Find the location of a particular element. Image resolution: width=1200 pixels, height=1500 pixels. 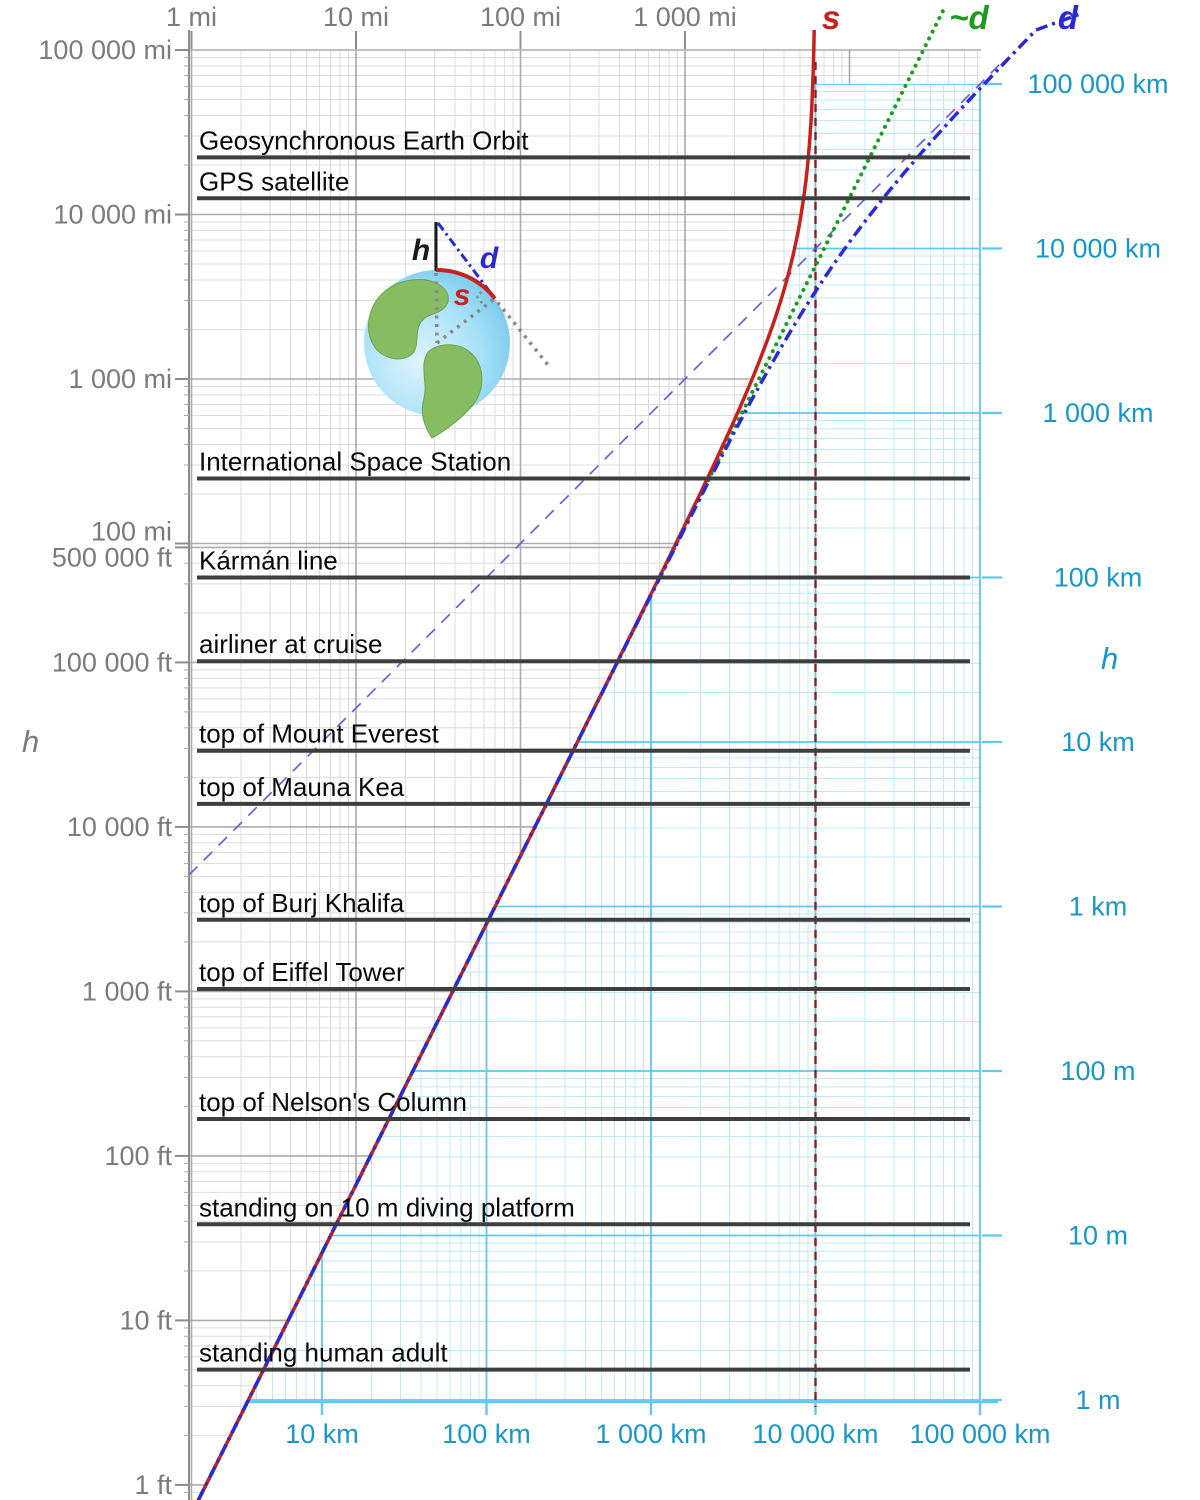

reference-line: International Space Station is located at coordinates (583, 464).